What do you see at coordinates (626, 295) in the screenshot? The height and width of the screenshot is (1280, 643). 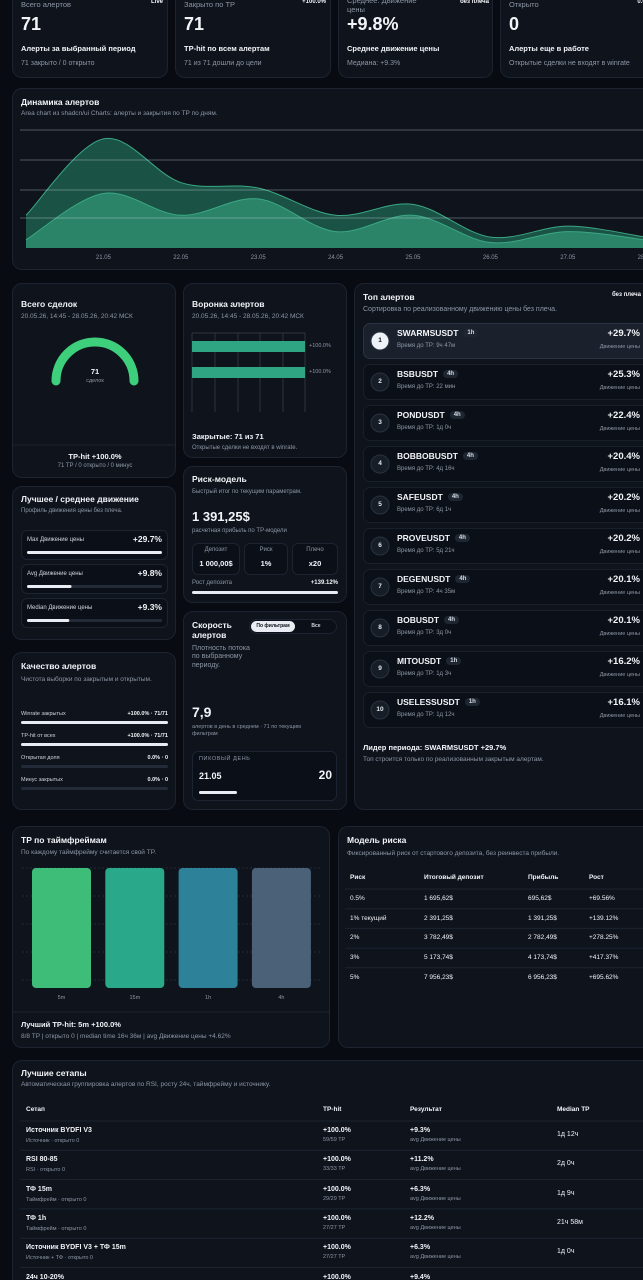 I see `badge: без плеча` at bounding box center [626, 295].